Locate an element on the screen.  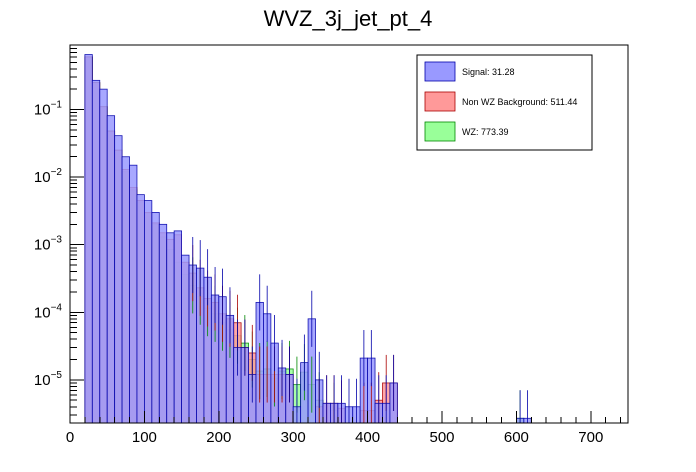
x-tick-label: 100 is located at coordinates (144, 437).